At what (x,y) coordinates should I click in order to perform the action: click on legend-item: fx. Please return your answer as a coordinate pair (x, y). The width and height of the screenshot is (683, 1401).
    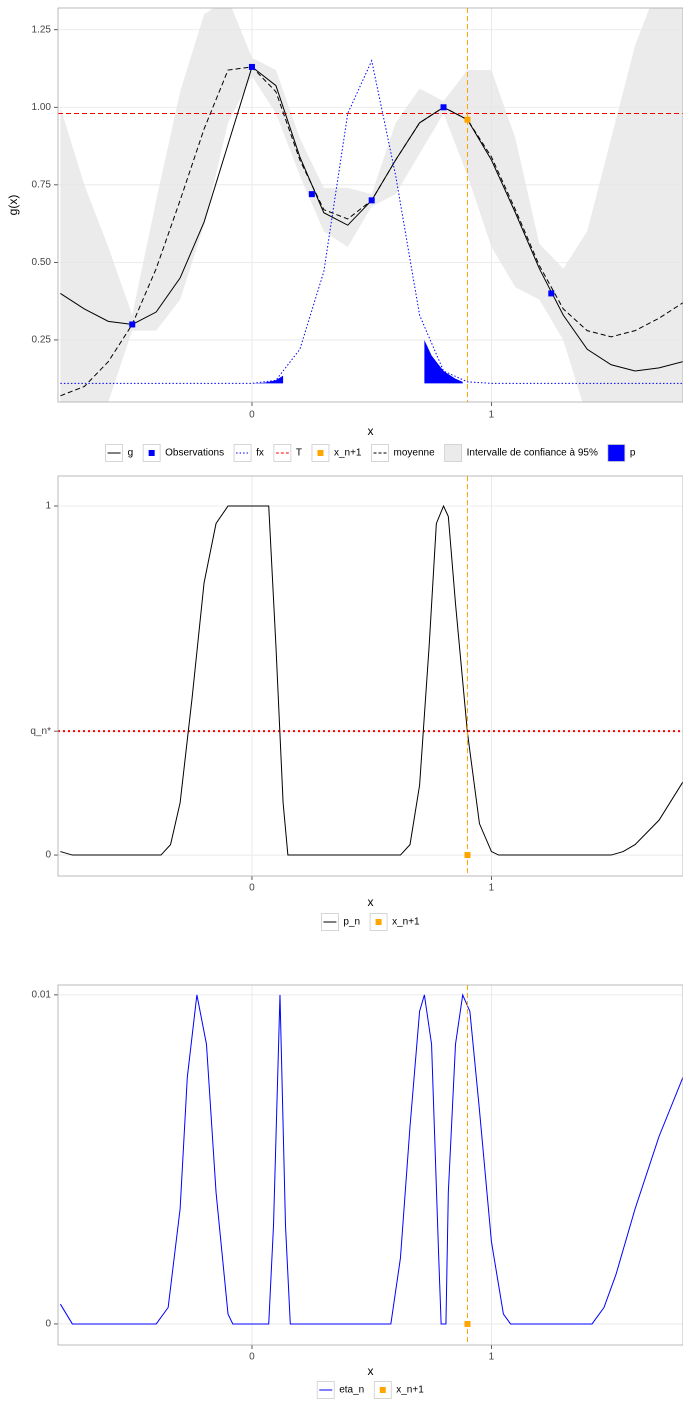
    Looking at the image, I should click on (248, 453).